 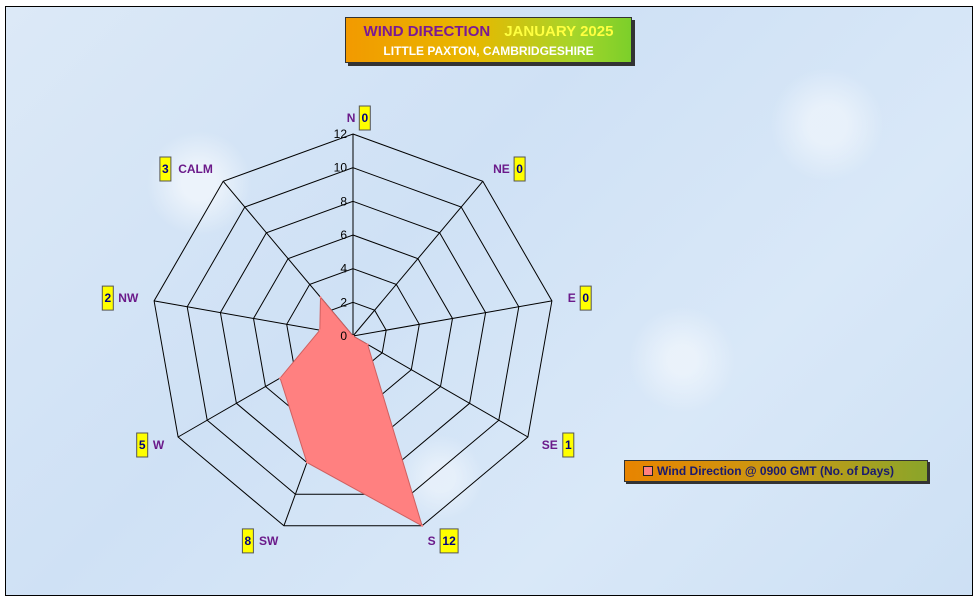 What do you see at coordinates (427, 31) in the screenshot?
I see `chart-title: WIND DIRECTION` at bounding box center [427, 31].